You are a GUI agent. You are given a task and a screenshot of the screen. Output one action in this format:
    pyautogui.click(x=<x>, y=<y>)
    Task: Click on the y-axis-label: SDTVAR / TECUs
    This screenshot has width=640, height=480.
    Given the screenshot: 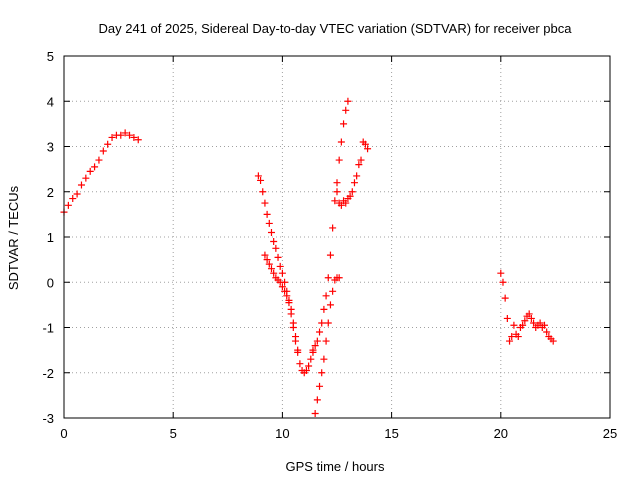 What is the action you would take?
    pyautogui.click(x=13, y=237)
    